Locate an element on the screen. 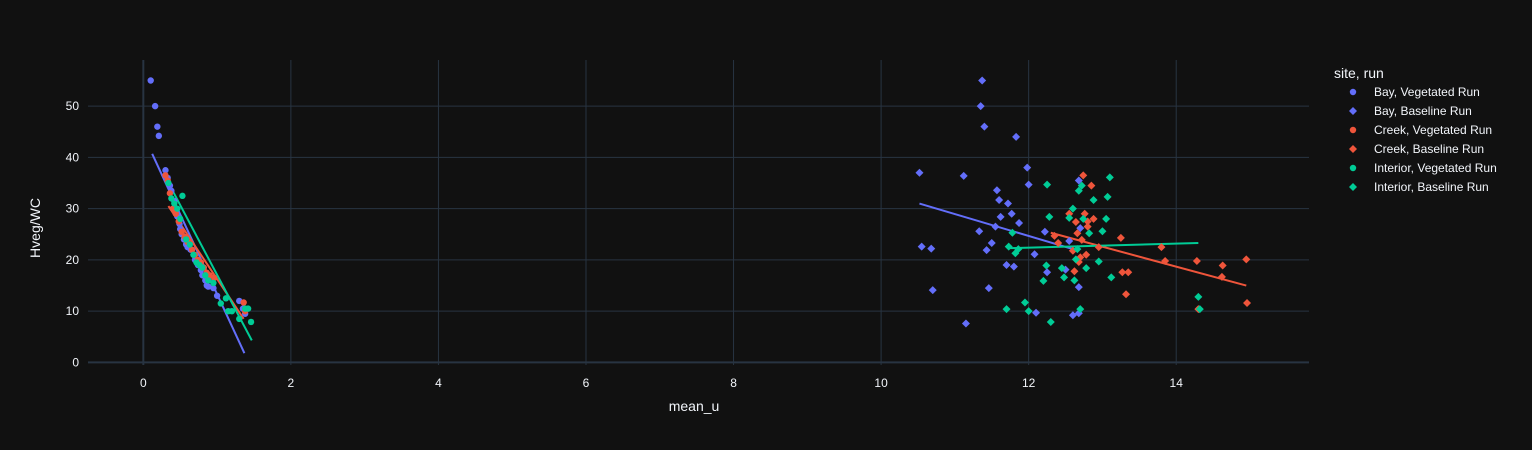  y-tick-label: 50 is located at coordinates (73, 106).